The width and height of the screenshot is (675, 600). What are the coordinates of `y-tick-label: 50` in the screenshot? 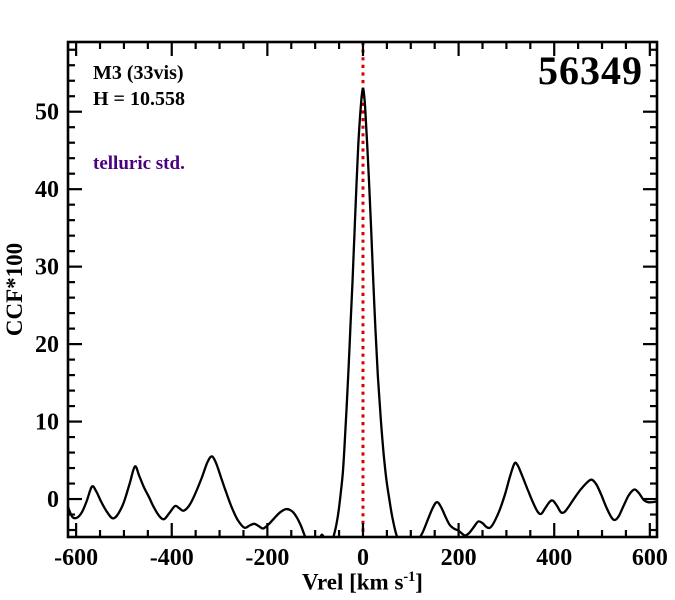 It's located at (47, 113).